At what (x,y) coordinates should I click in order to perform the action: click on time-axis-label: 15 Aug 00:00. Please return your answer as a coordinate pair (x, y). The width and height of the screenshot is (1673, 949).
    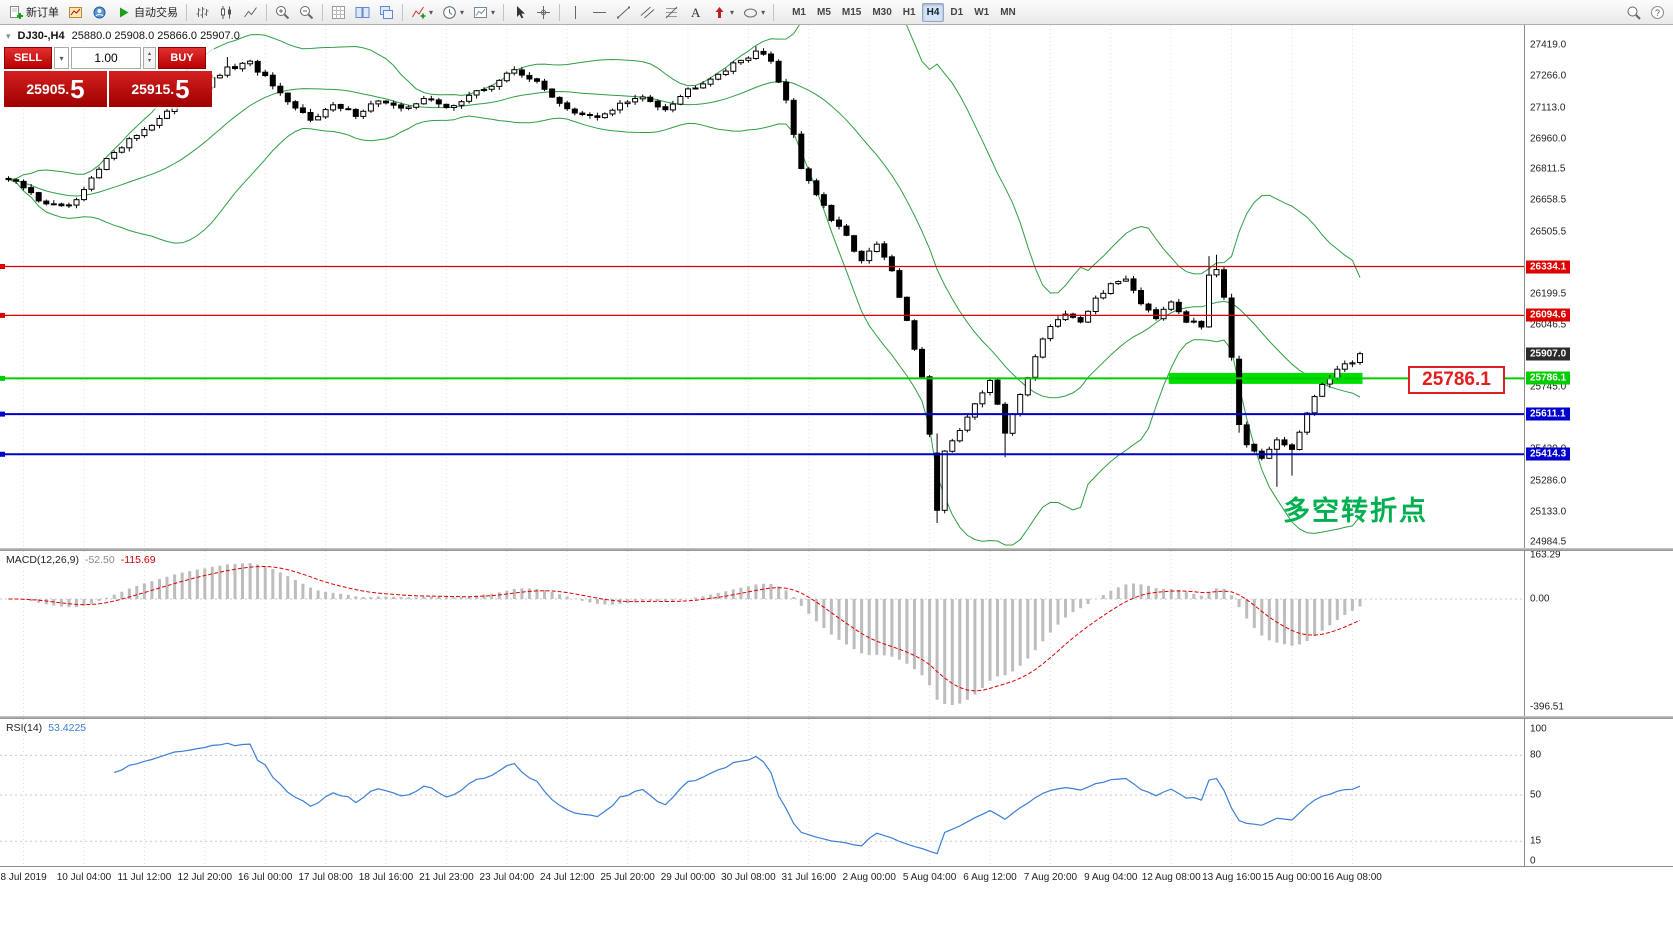
    Looking at the image, I should click on (1292, 877).